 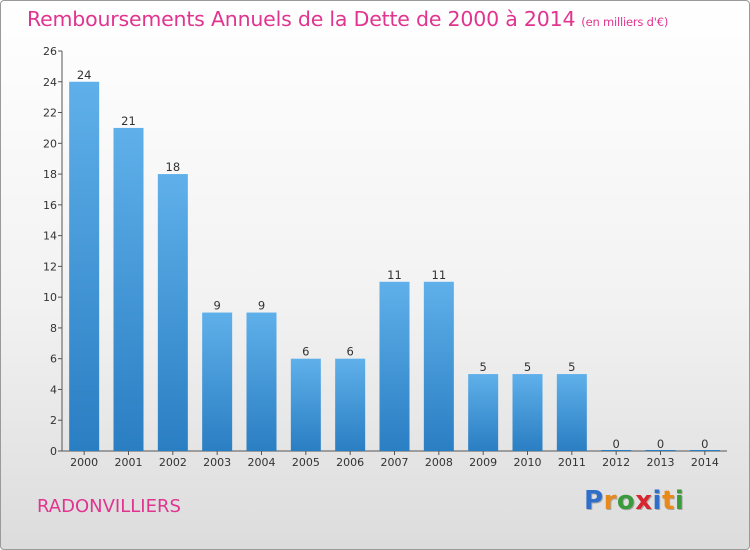 What do you see at coordinates (53, 451) in the screenshot?
I see `y-tick-label: 0` at bounding box center [53, 451].